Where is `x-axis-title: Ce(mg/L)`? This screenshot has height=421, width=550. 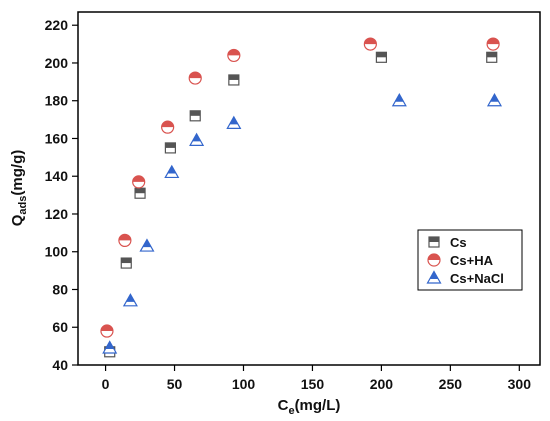 x-axis-title: Ce(mg/L) is located at coordinates (309, 407).